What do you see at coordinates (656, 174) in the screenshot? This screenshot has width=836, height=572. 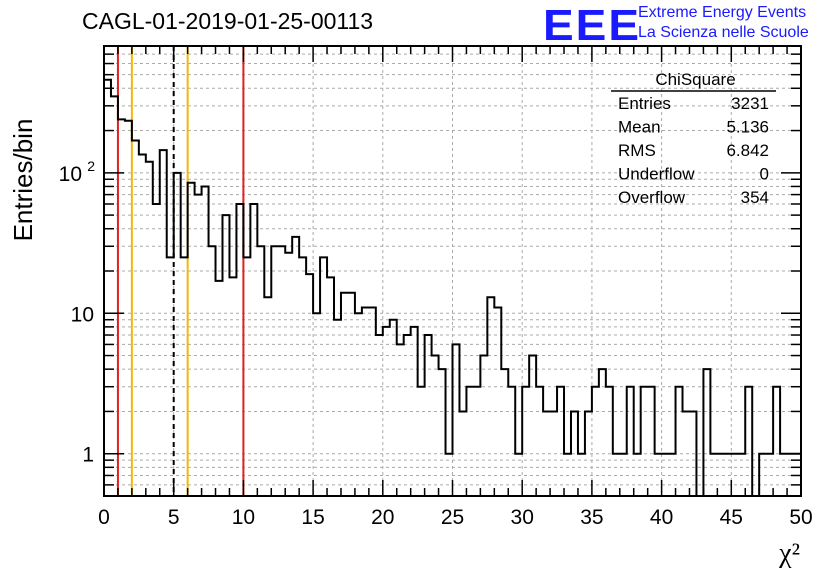 I see `stats-label: Underflow` at bounding box center [656, 174].